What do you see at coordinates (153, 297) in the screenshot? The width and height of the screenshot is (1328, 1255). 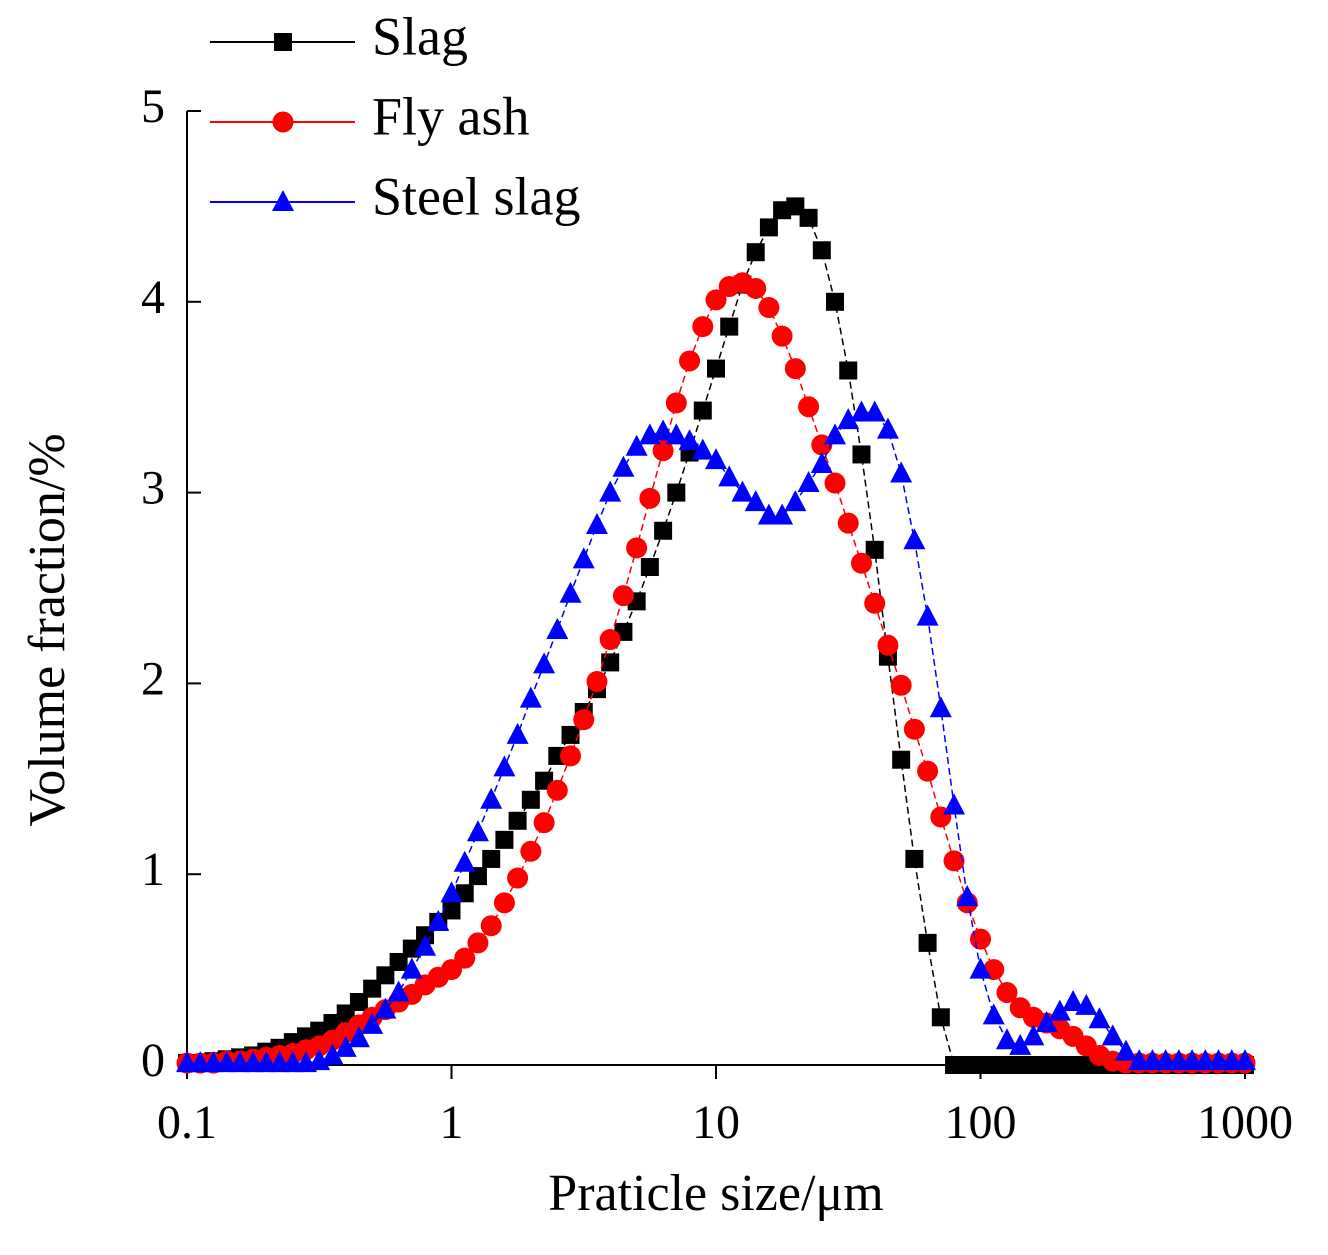 I see `y-tick-label: 4` at bounding box center [153, 297].